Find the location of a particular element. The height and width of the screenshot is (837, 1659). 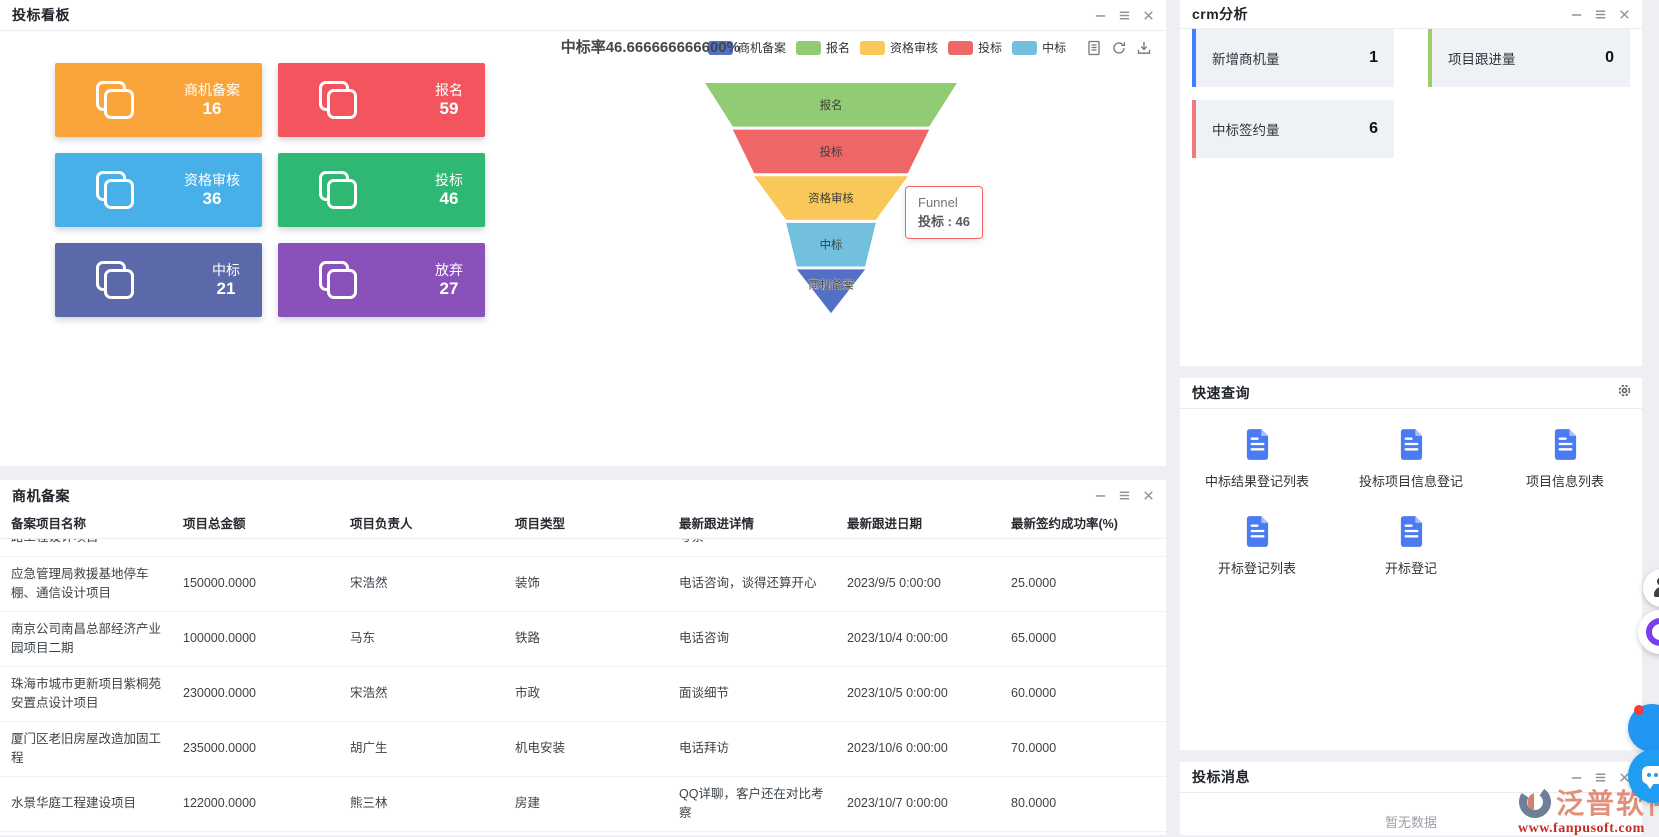

cell-success-rate: 60.0000 is located at coordinates (1034, 693).